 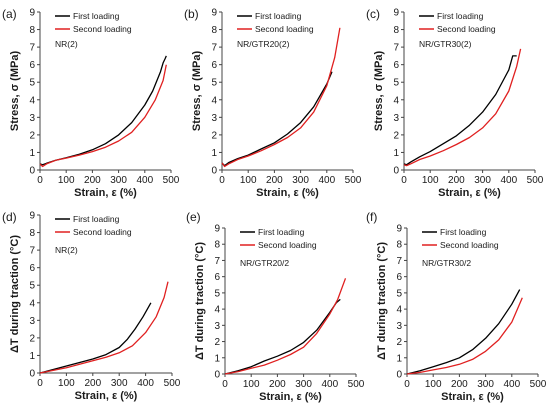 I want to click on panel-label: (a), so click(x=9, y=14).